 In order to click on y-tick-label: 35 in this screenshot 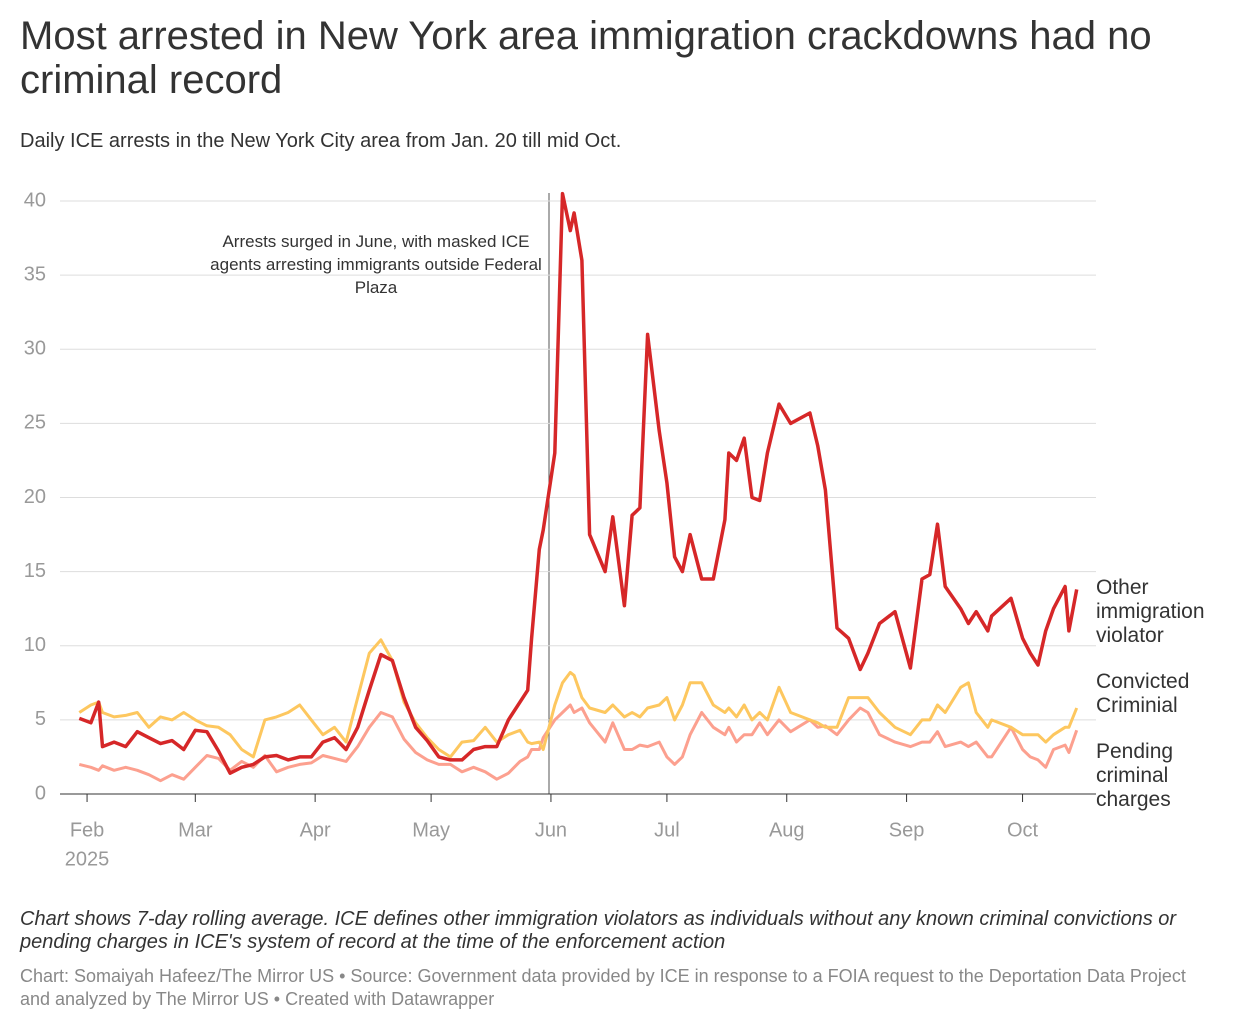, I will do `click(35, 274)`.